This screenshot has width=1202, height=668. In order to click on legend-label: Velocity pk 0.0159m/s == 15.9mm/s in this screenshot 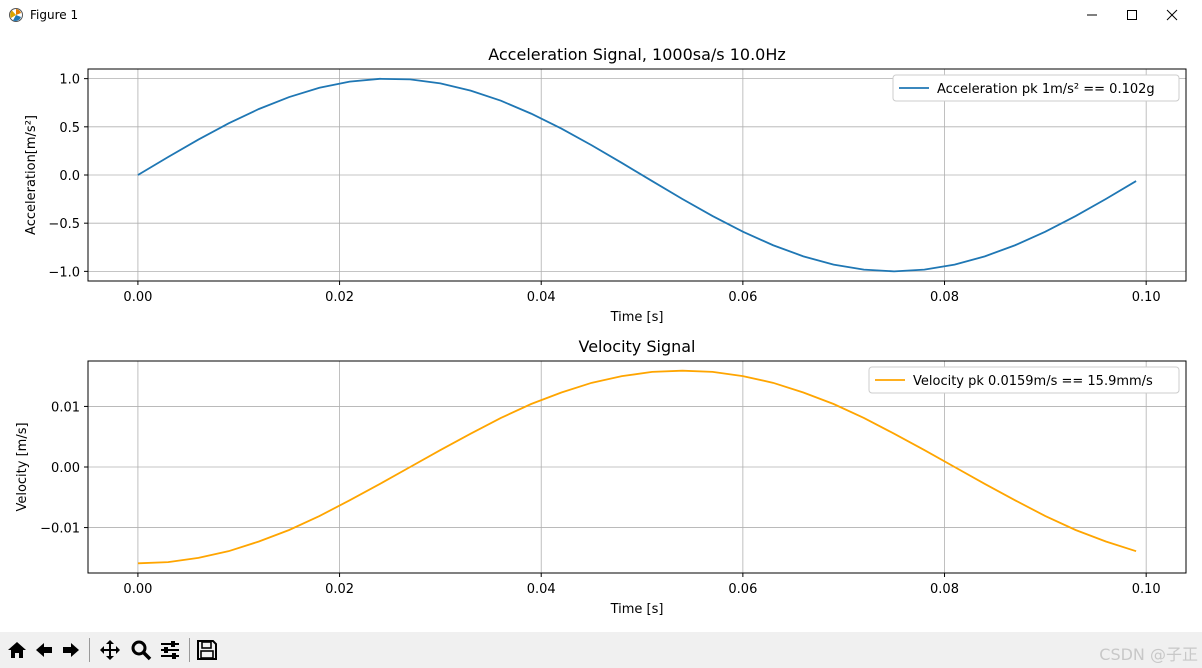, I will do `click(1033, 381)`.